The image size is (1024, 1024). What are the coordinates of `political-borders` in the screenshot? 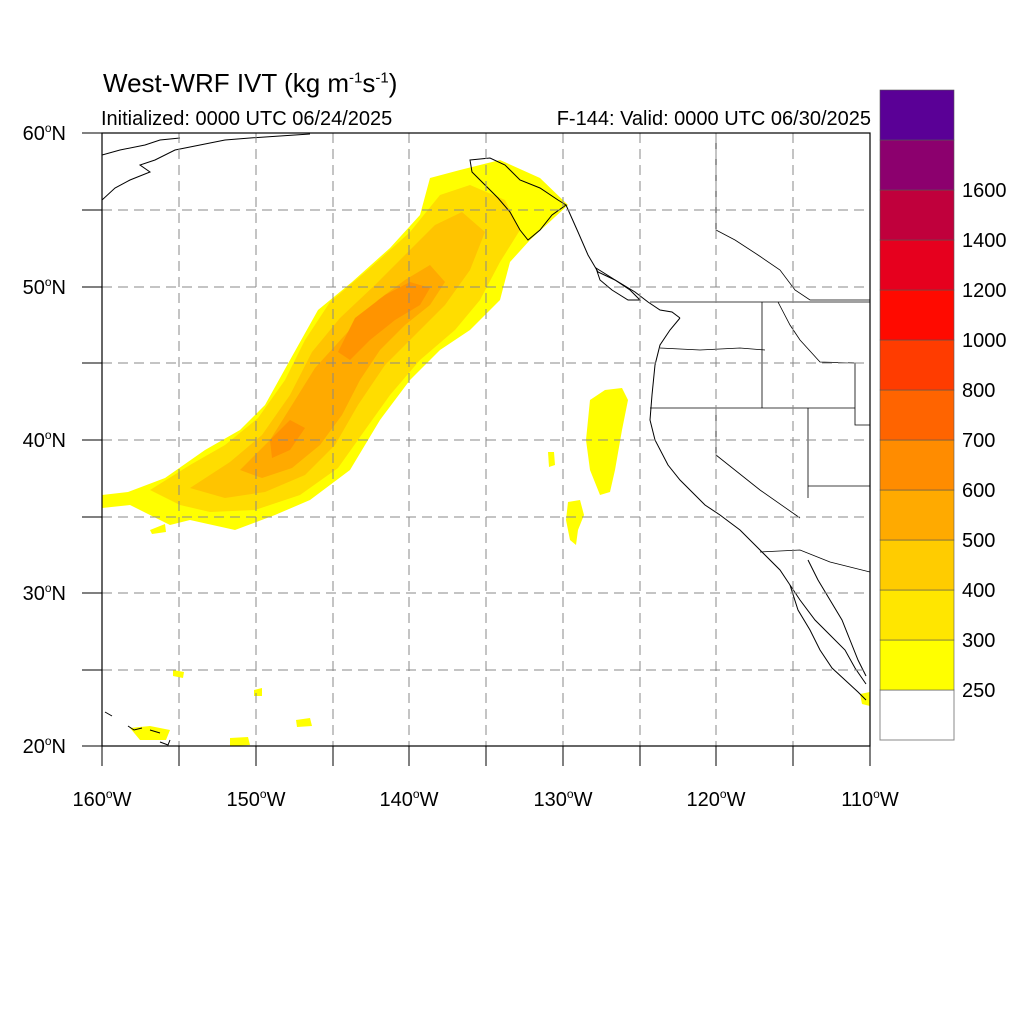 It's located at (760, 353).